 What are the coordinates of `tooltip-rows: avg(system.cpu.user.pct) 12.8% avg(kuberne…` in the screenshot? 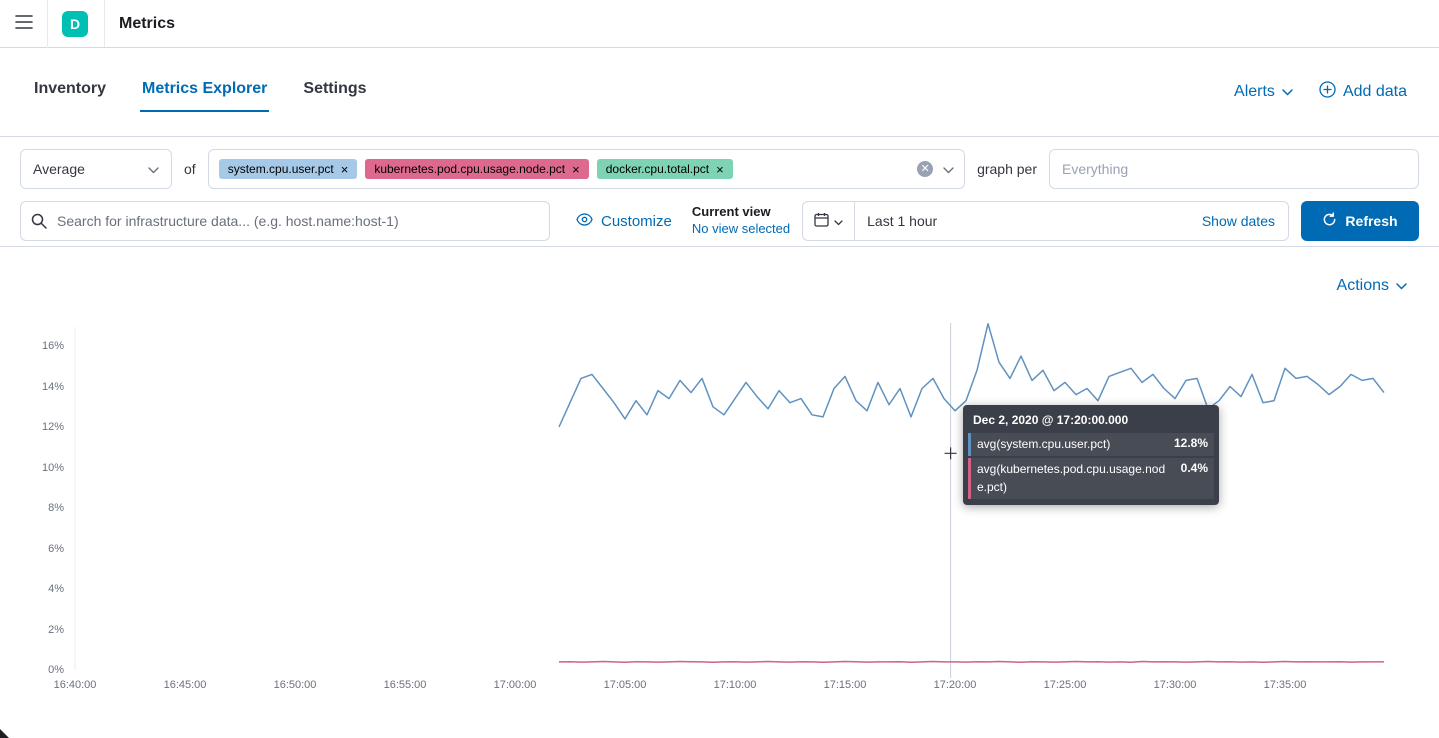 It's located at (1091, 466).